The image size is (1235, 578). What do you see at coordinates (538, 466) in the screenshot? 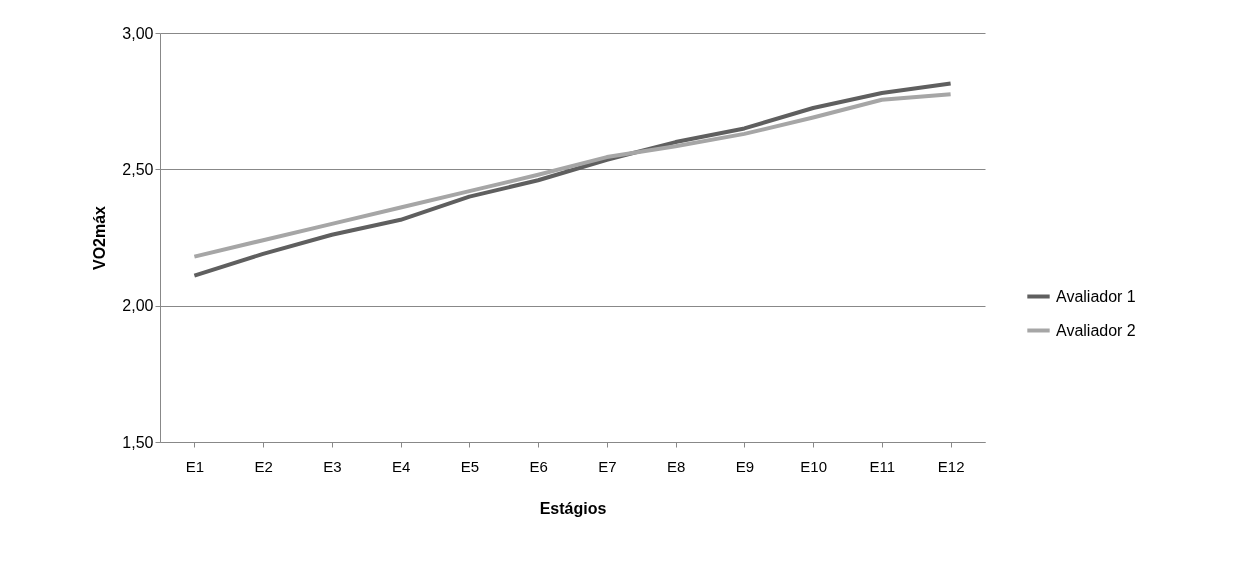
I see `x-tick-label: E6` at bounding box center [538, 466].